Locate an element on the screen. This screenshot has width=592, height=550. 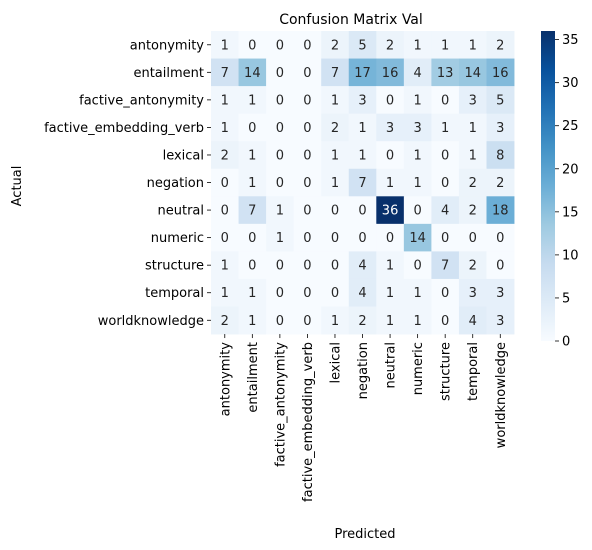
x-tick-label: factive_embedding_verb is located at coordinates (308, 422).